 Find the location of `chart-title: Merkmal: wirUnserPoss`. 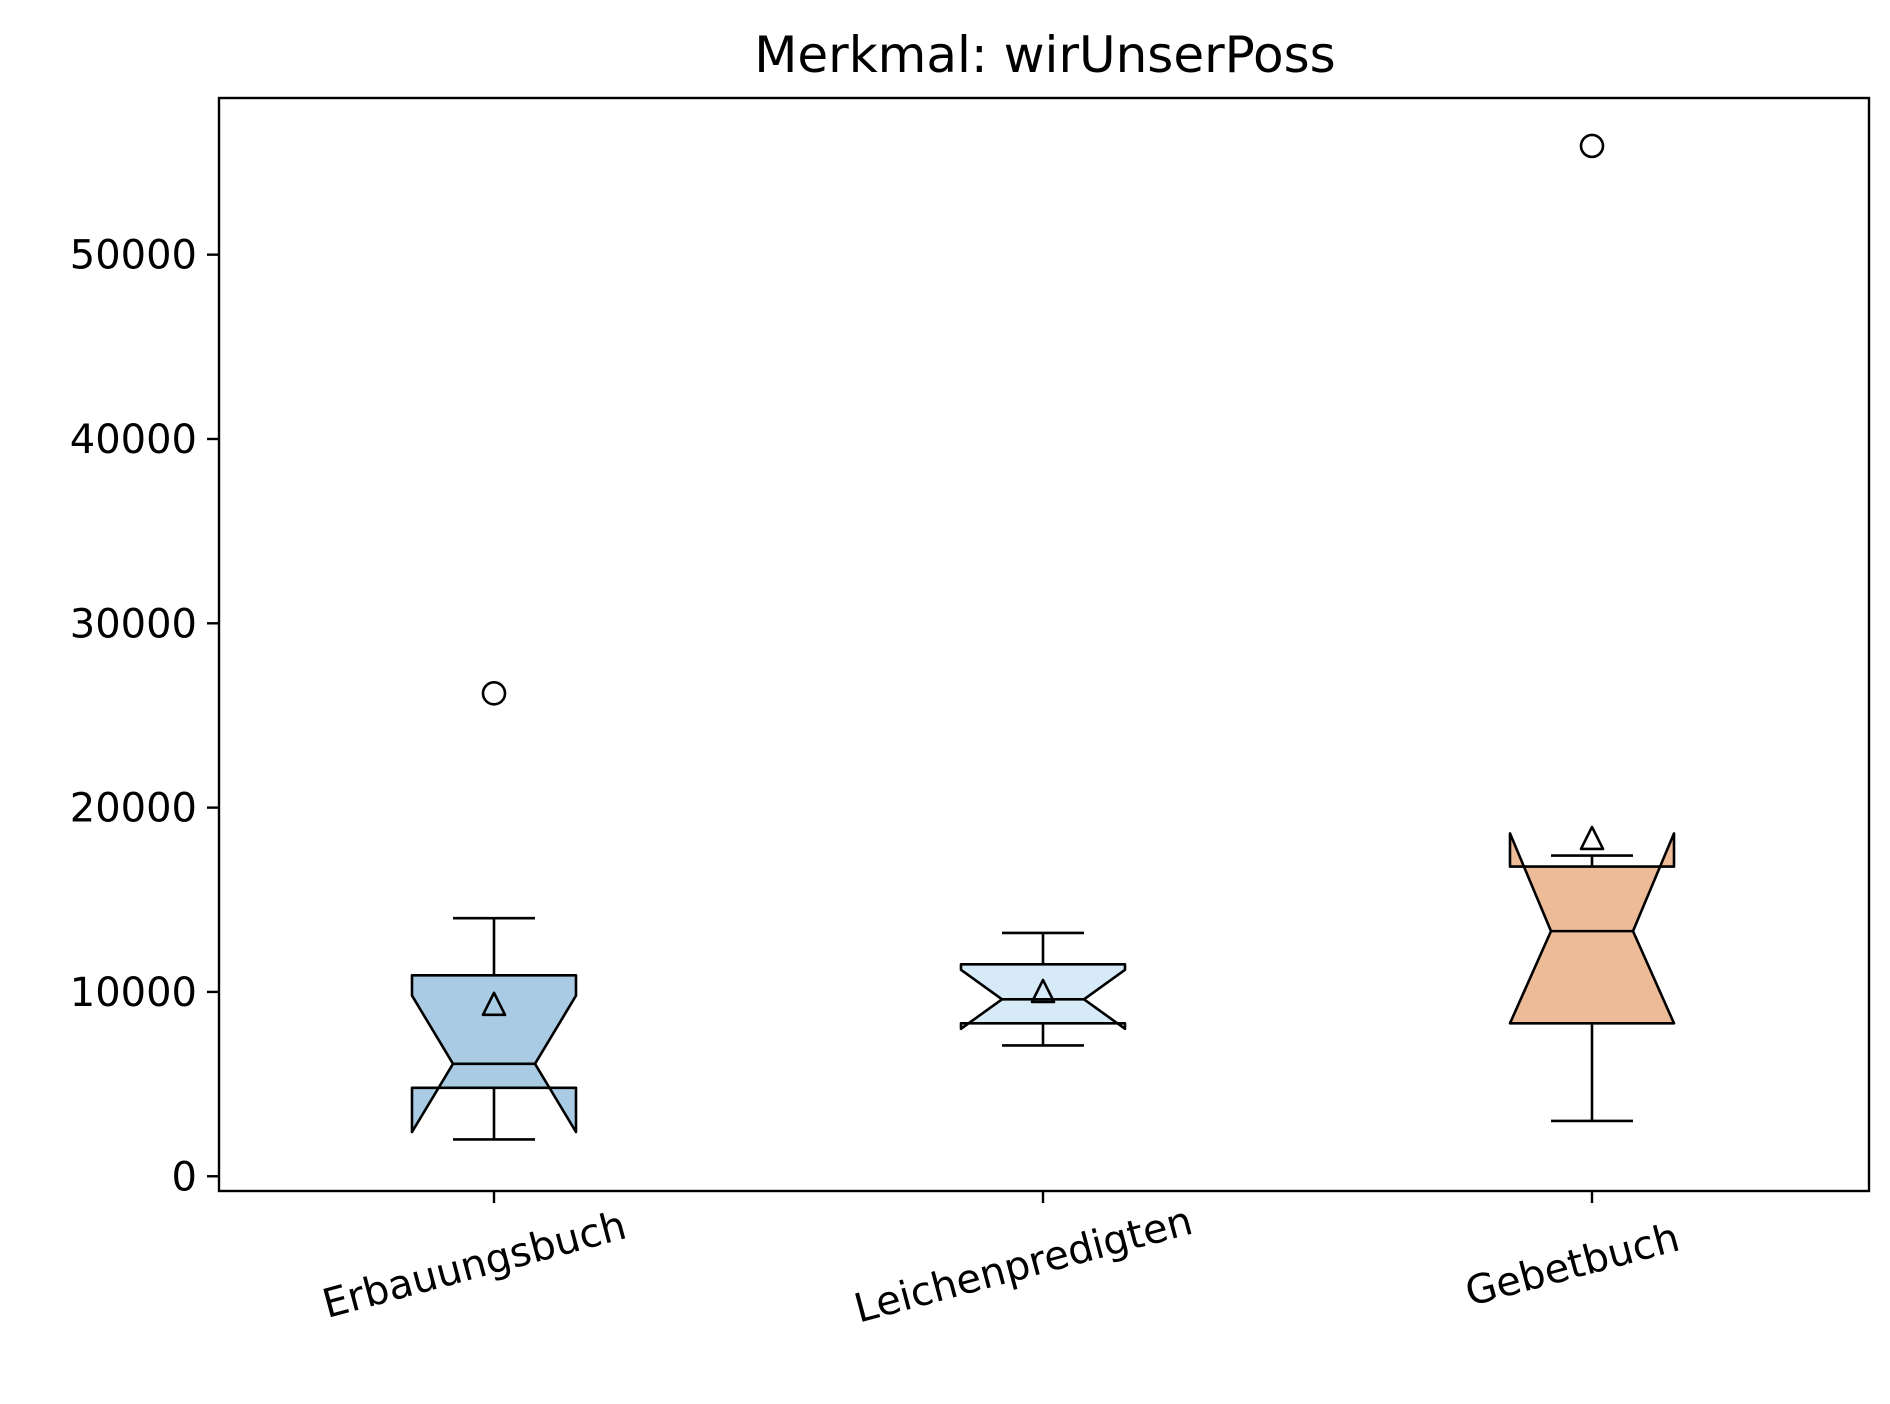

chart-title: Merkmal: wirUnserPoss is located at coordinates (1044, 55).